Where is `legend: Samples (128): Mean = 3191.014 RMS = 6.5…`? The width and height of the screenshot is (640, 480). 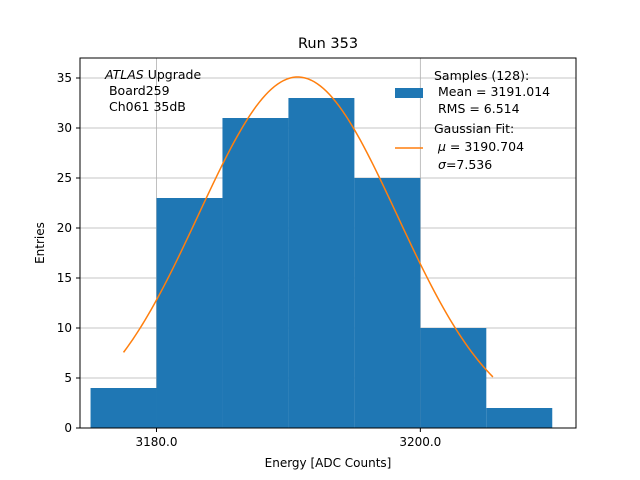
legend: Samples (128): Mean = 3191.014 RMS = 6.5… is located at coordinates (472, 120).